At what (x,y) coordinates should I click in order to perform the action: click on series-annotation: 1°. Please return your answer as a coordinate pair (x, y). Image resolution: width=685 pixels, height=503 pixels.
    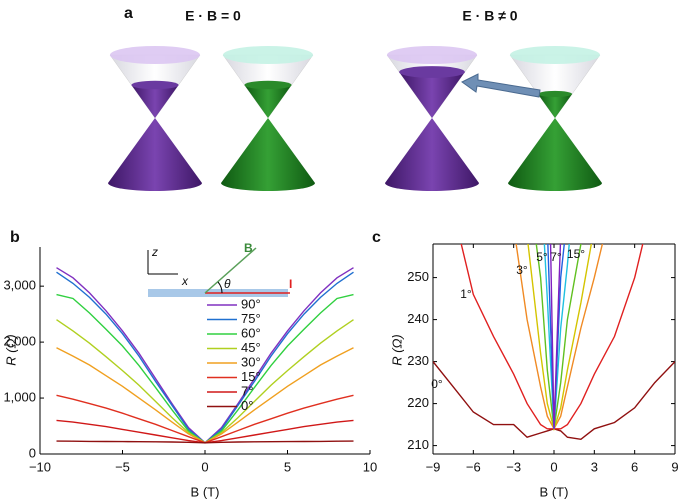
    Looking at the image, I should click on (466, 294).